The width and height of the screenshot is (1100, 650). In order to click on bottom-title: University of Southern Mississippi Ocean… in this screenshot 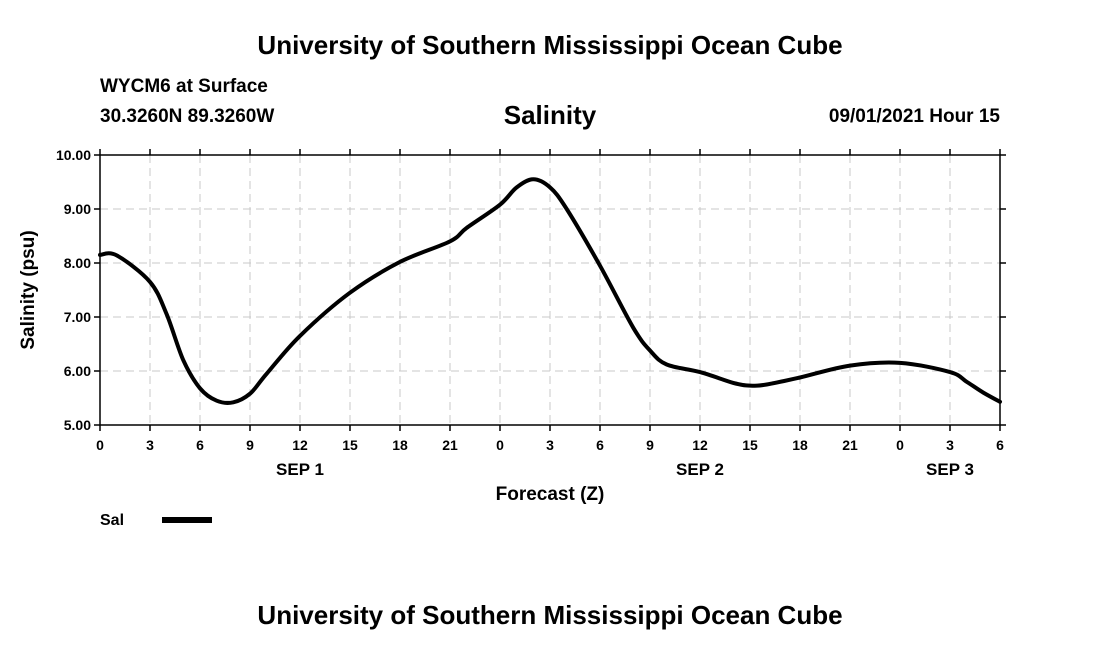, I will do `click(550, 615)`.